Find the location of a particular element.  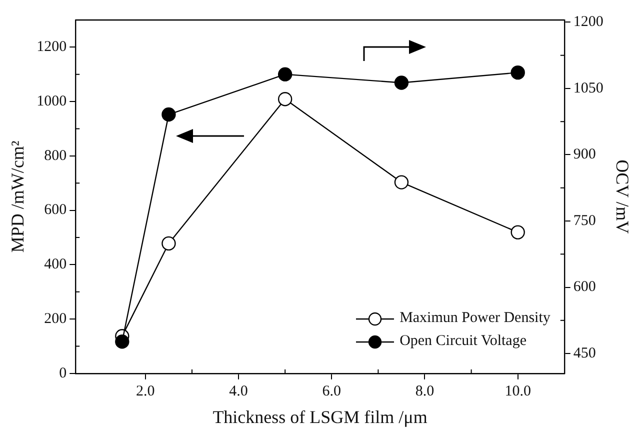

y2-tick-label: 450 is located at coordinates (584, 353).